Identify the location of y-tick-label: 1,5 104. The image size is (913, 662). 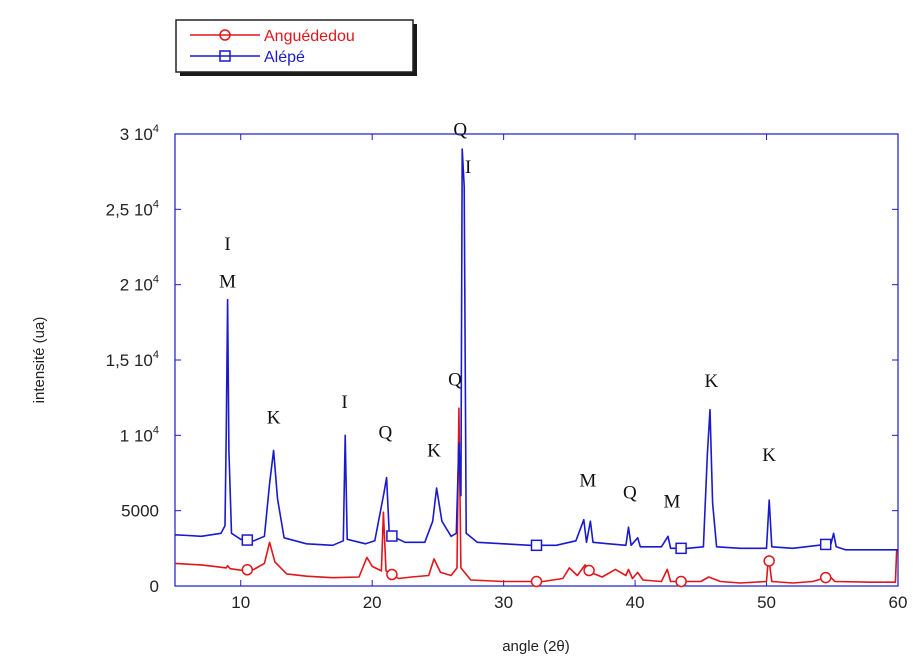
(132, 359).